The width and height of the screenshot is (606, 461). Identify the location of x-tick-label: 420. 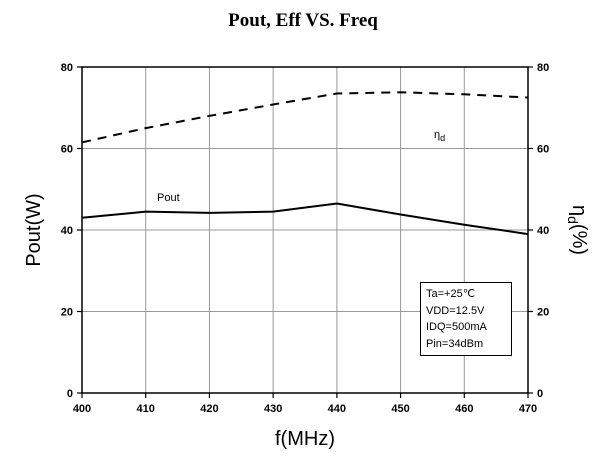
(209, 409).